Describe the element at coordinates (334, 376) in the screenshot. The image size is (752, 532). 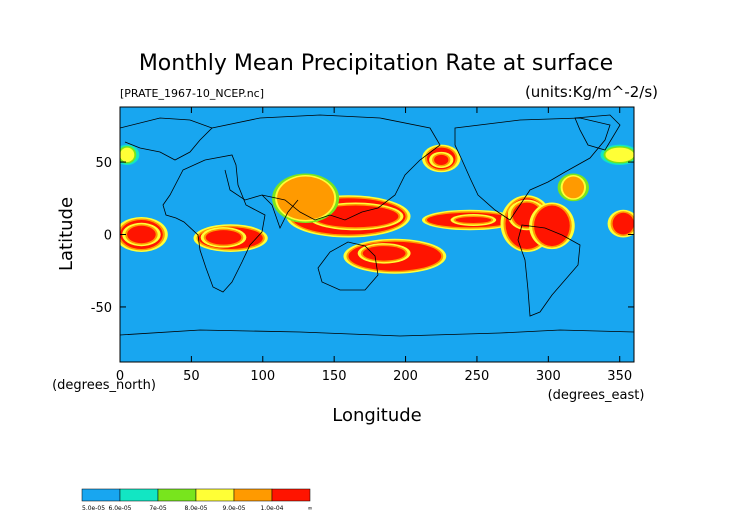
I see `x-tick-label: 150` at that location.